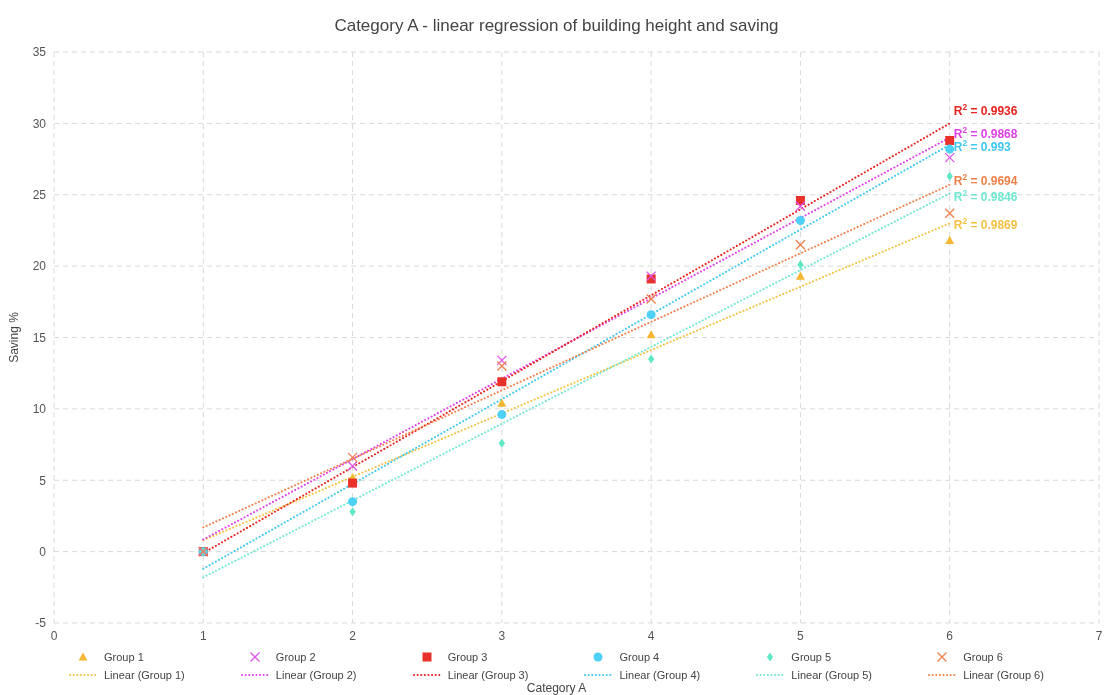 This screenshot has width=1113, height=695. Describe the element at coordinates (467, 657) in the screenshot. I see `legend-label: Group 3` at that location.